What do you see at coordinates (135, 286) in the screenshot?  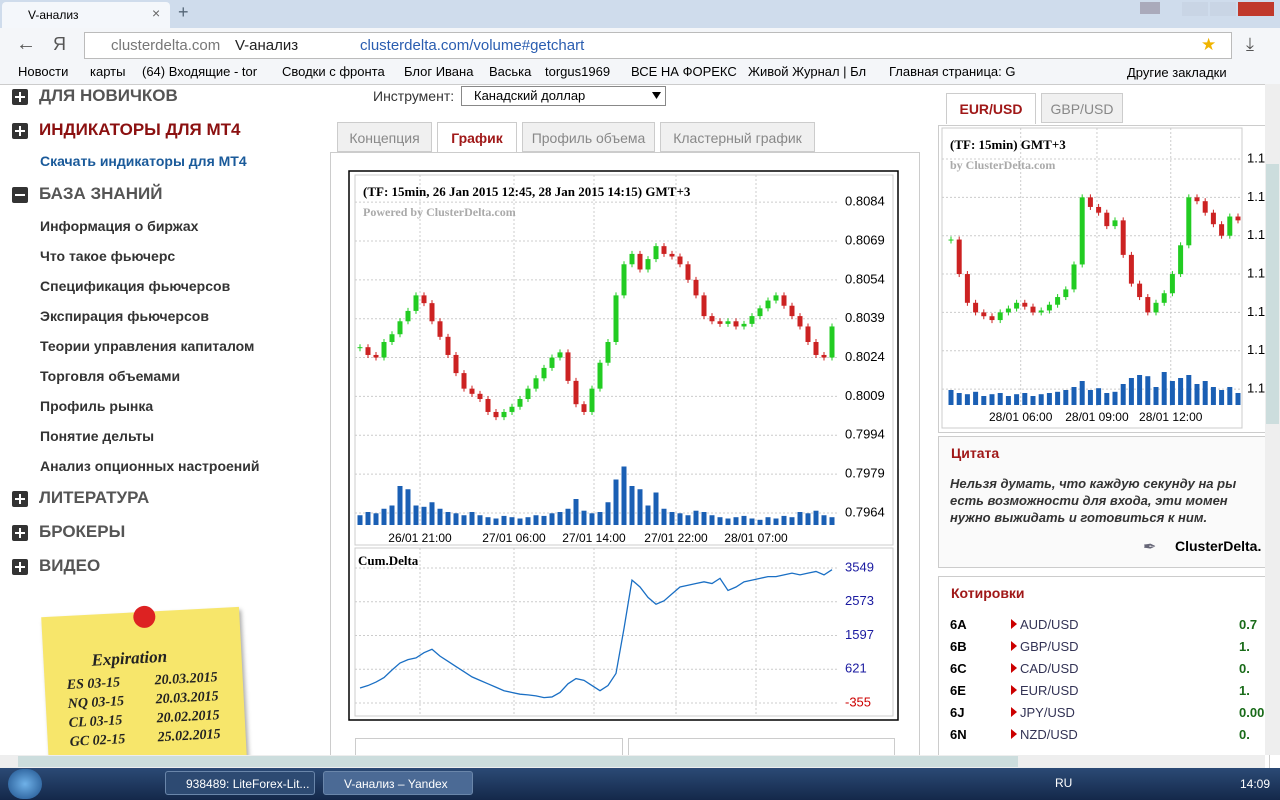 I see `menu-link: Спецификация фьючерсов` at bounding box center [135, 286].